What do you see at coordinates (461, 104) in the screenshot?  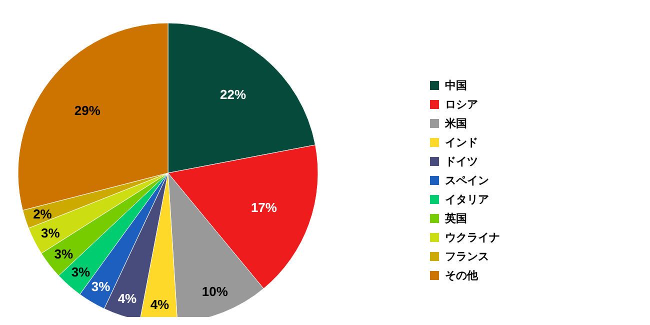 I see `legend-label: ロシア` at bounding box center [461, 104].